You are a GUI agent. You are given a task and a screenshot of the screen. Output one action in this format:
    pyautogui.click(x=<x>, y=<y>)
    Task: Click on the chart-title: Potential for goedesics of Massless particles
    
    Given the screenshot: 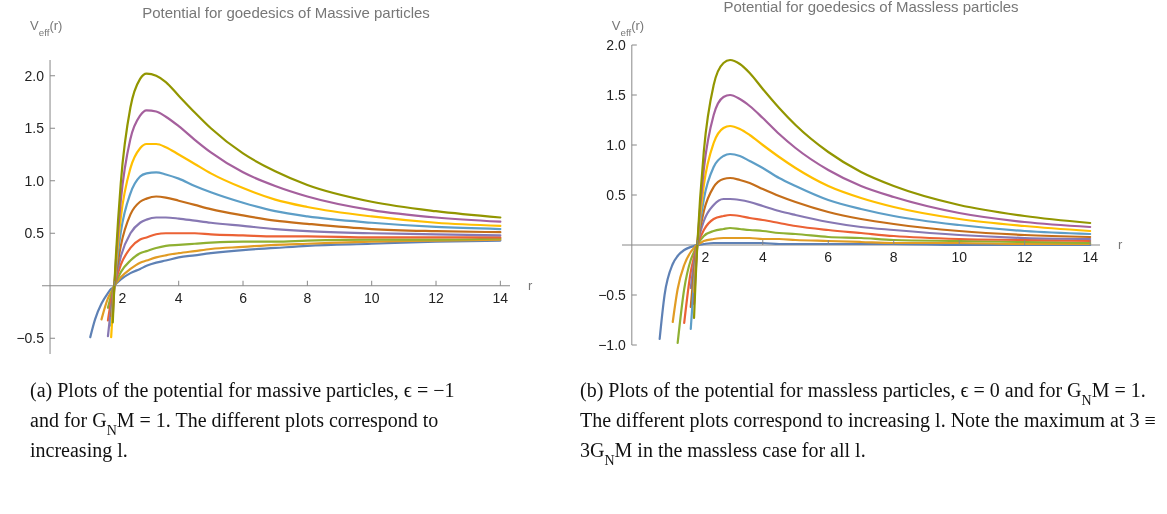 What is the action you would take?
    pyautogui.click(x=871, y=7)
    